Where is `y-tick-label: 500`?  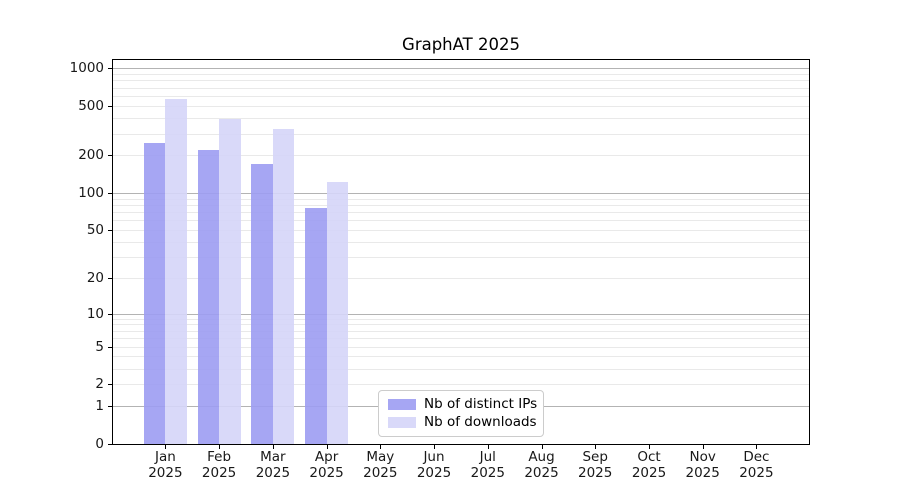
y-tick-label: 500 is located at coordinates (91, 105).